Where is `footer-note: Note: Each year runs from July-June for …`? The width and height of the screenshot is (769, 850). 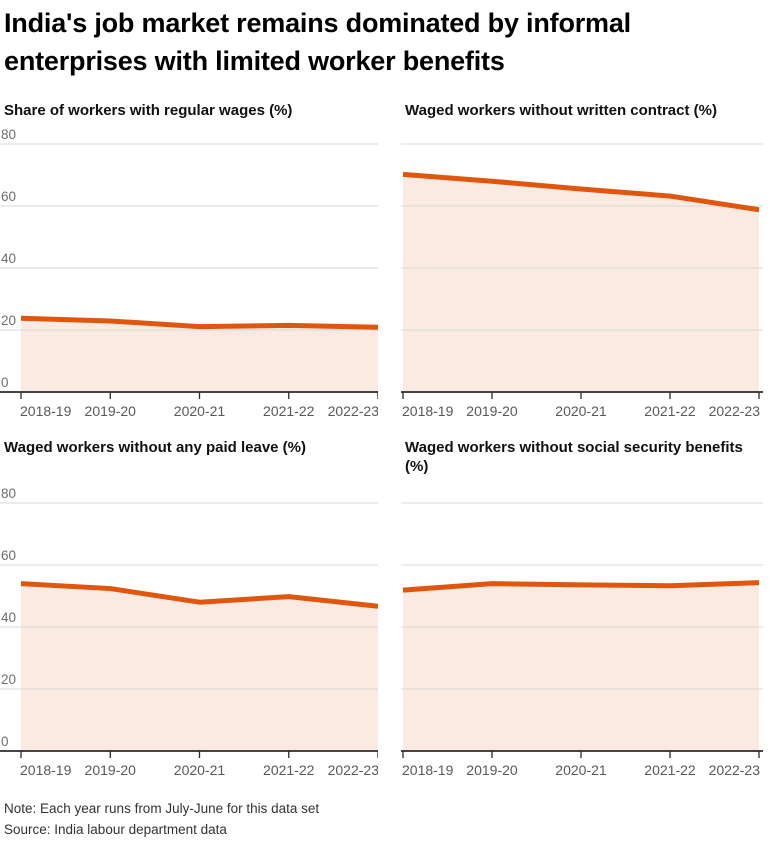 footer-note: Note: Each year runs from July-June for … is located at coordinates (162, 808).